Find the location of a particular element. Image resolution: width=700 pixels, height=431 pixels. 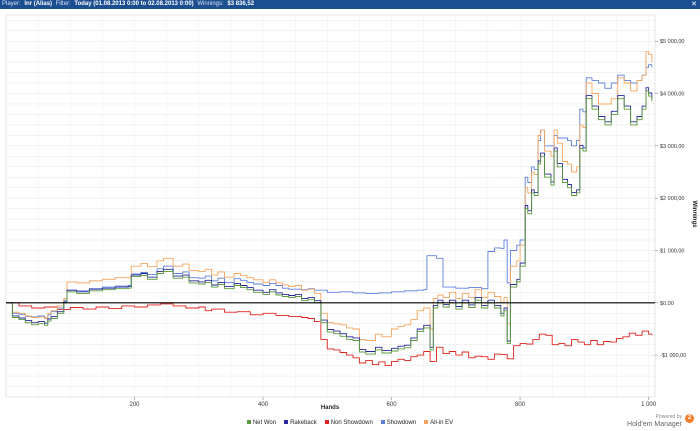

winnings-value: $3 836,52 is located at coordinates (241, 4).